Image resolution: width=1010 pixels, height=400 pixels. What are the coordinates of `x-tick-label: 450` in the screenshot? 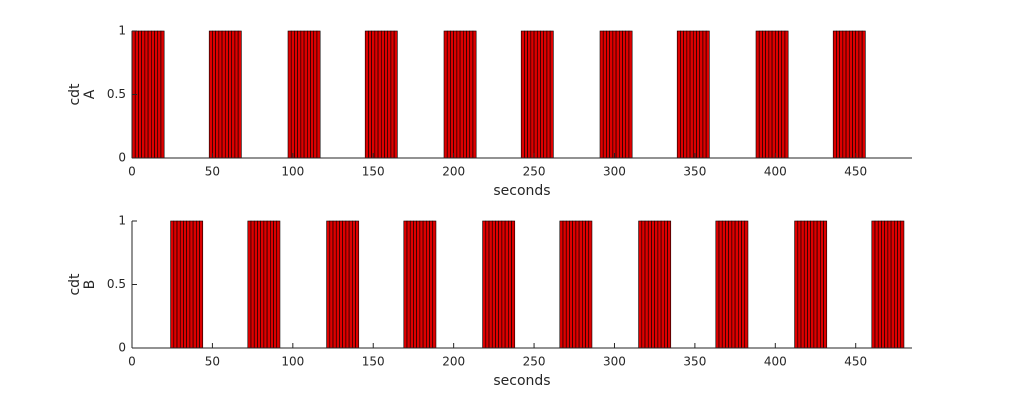 It's located at (855, 362).